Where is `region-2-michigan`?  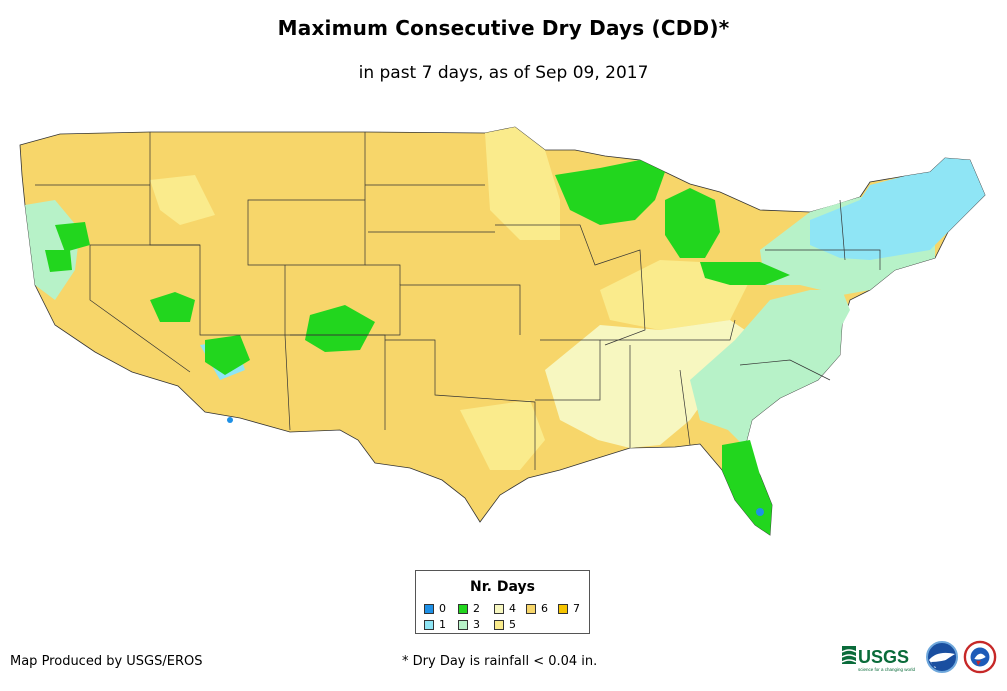 region-2-michigan is located at coordinates (692, 223).